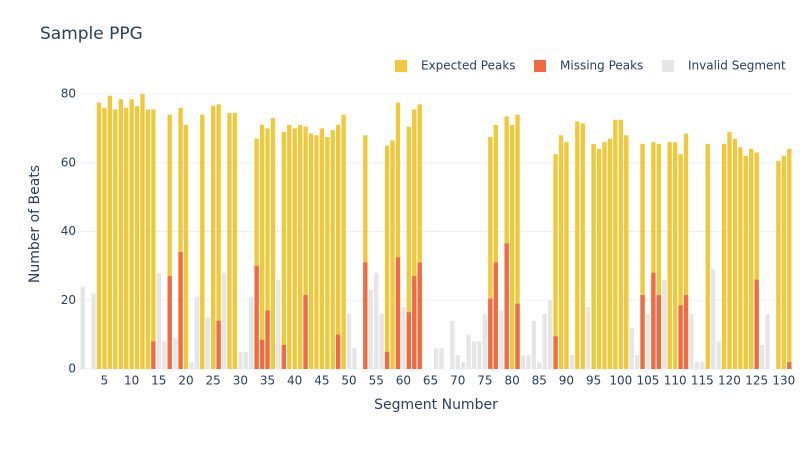 This screenshot has width=812, height=450. Describe the element at coordinates (158, 381) in the screenshot. I see `x-tick-label: 15` at that location.